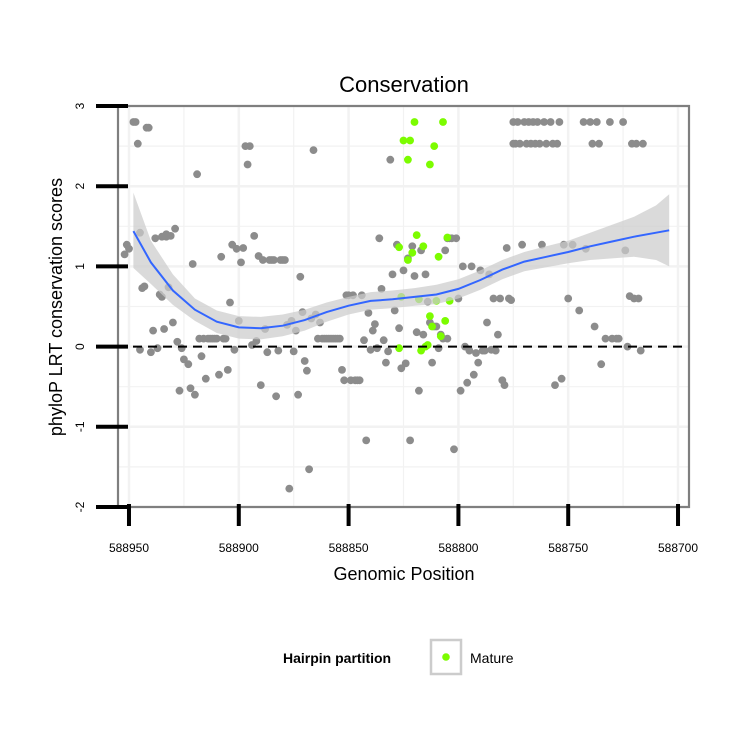 The width and height of the screenshot is (750, 750). I want to click on y-axis-title: phyloP LRT conservation scores, so click(56, 307).